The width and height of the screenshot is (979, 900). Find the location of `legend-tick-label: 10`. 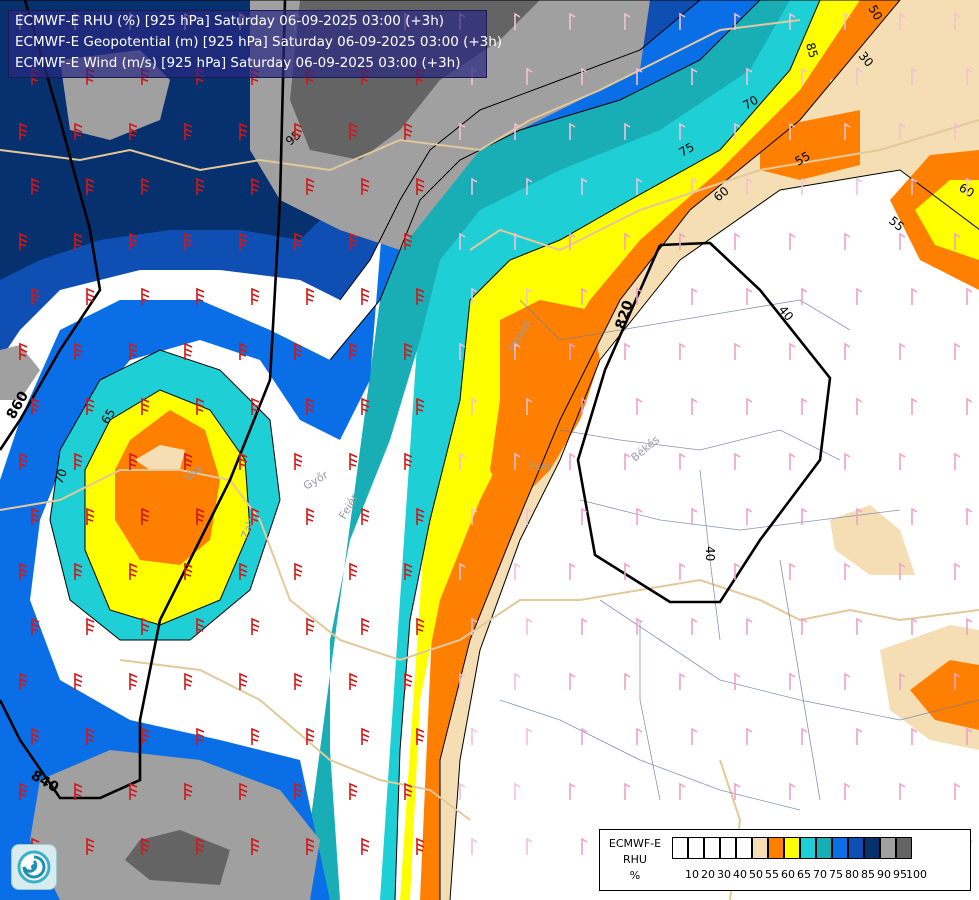

legend-tick-label: 10 is located at coordinates (692, 874).